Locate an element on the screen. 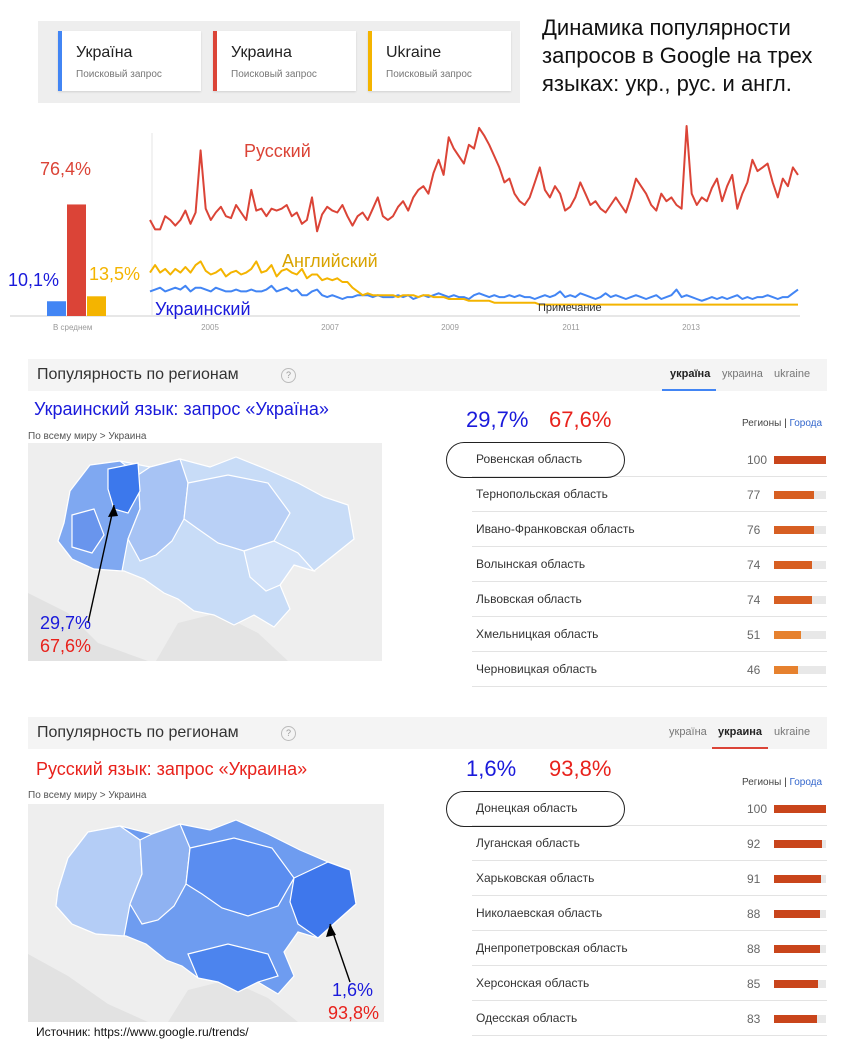  trend-lines is located at coordinates (474, 215).